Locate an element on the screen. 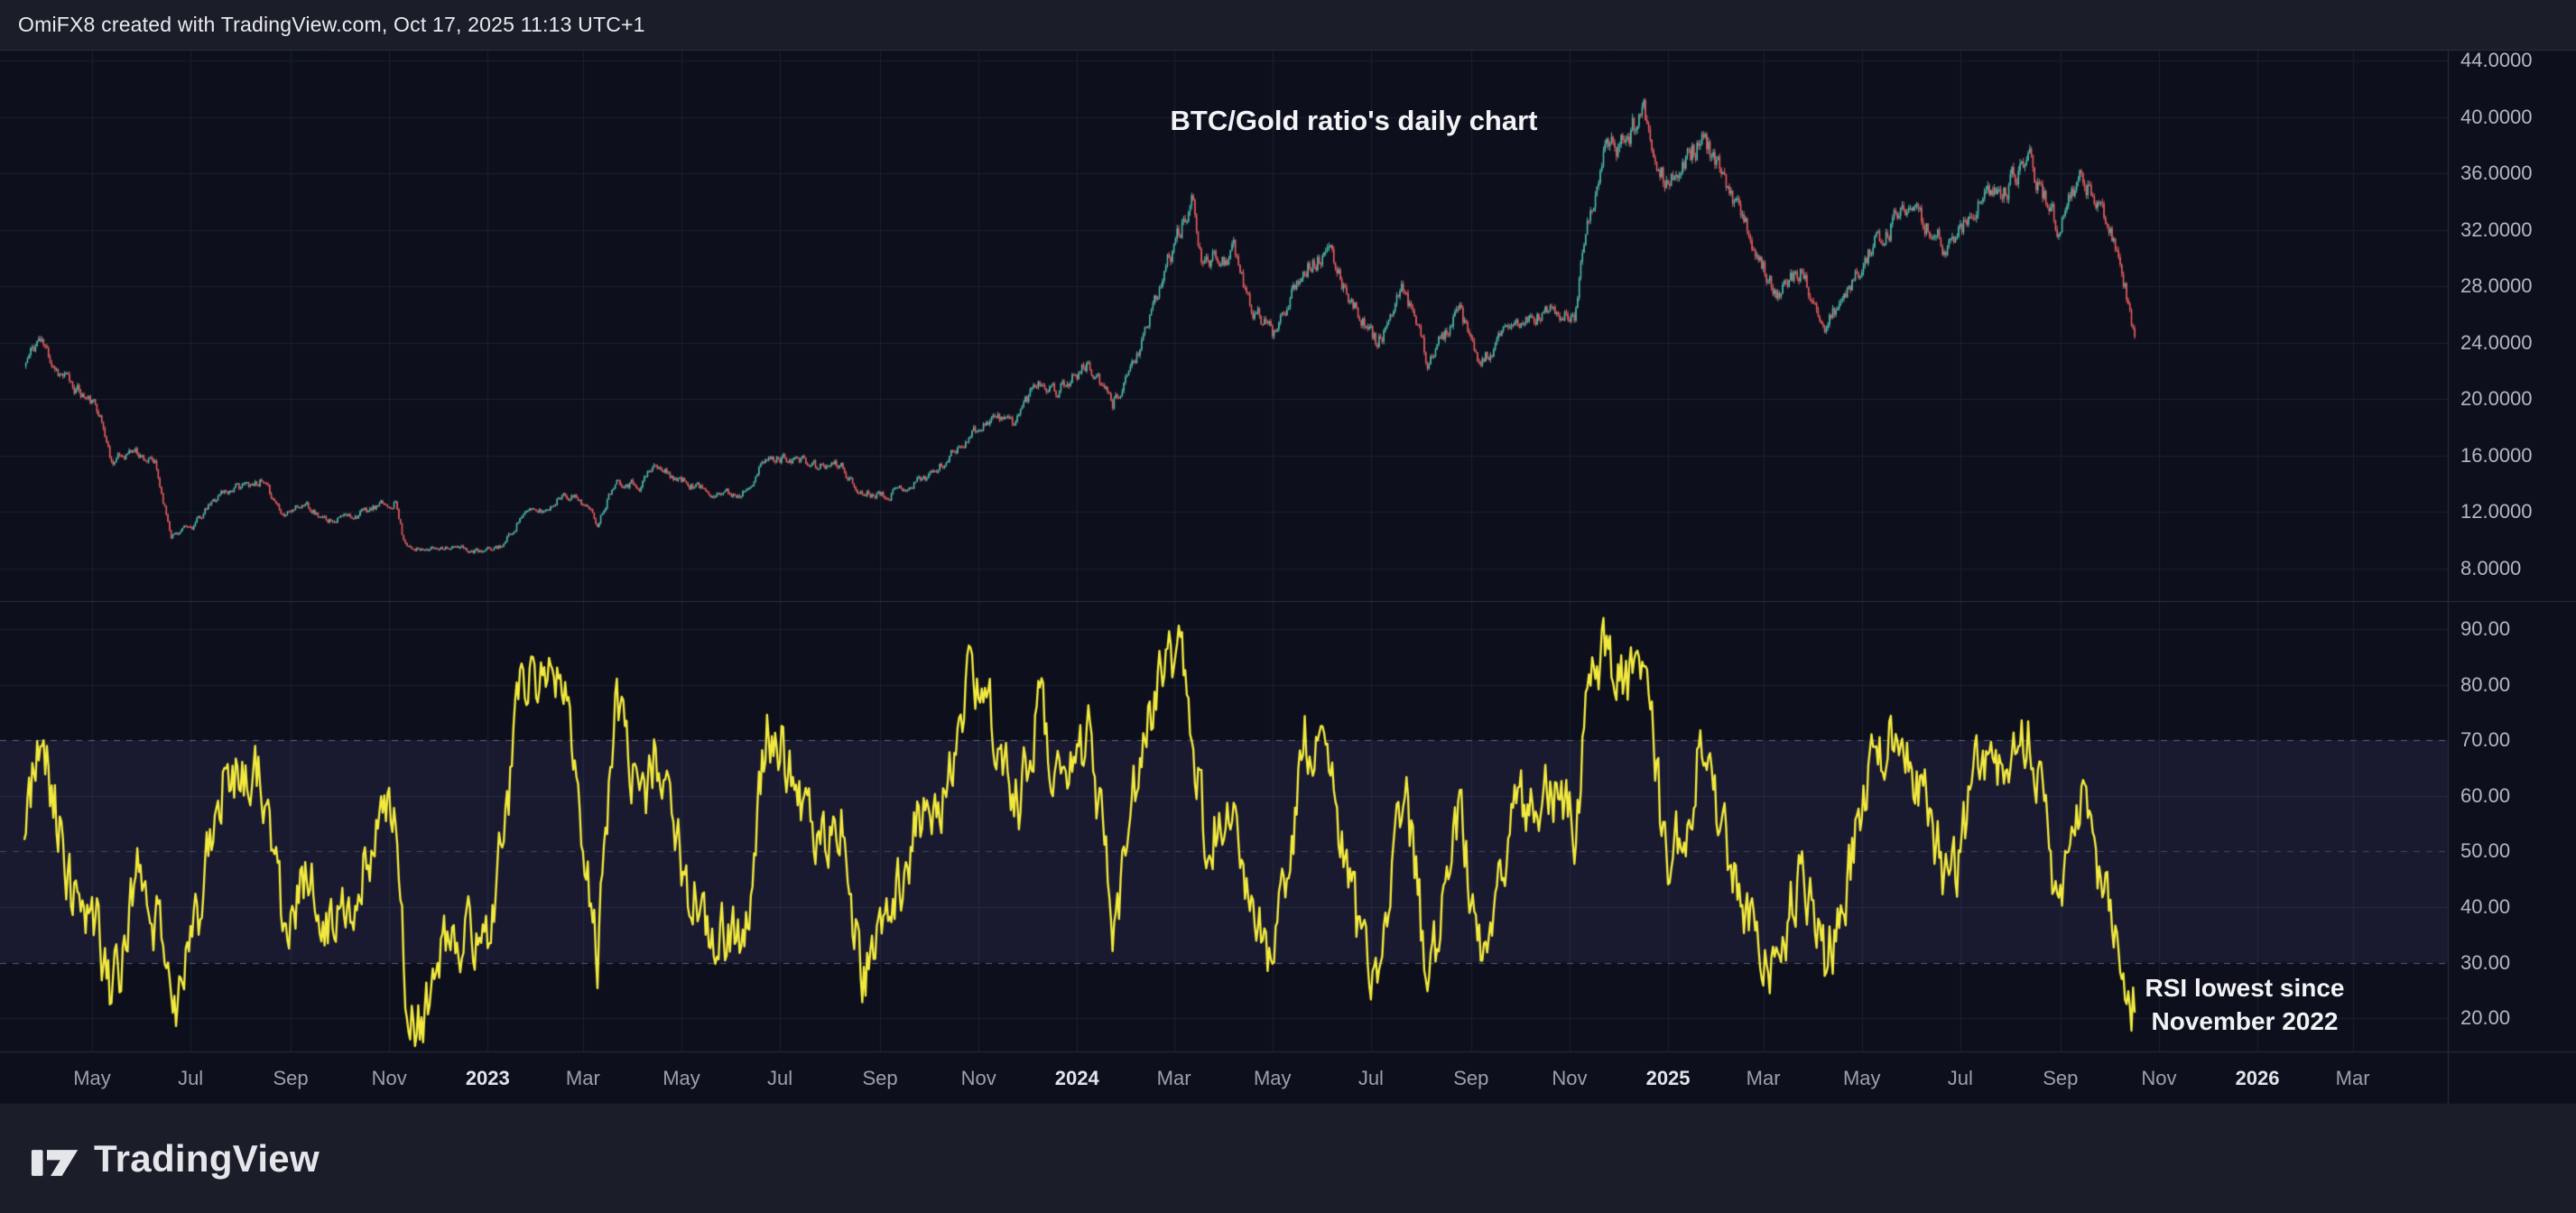 Image resolution: width=2576 pixels, height=1213 pixels. rsi-tick-50: 50.00 is located at coordinates (2485, 851).